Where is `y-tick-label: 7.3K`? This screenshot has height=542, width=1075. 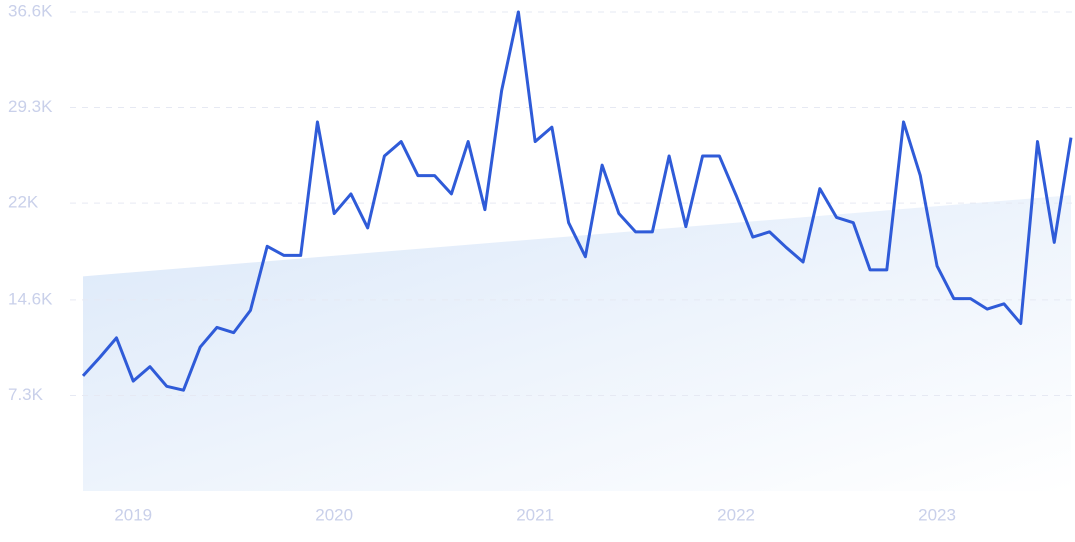 y-tick-label: 7.3K is located at coordinates (26, 394).